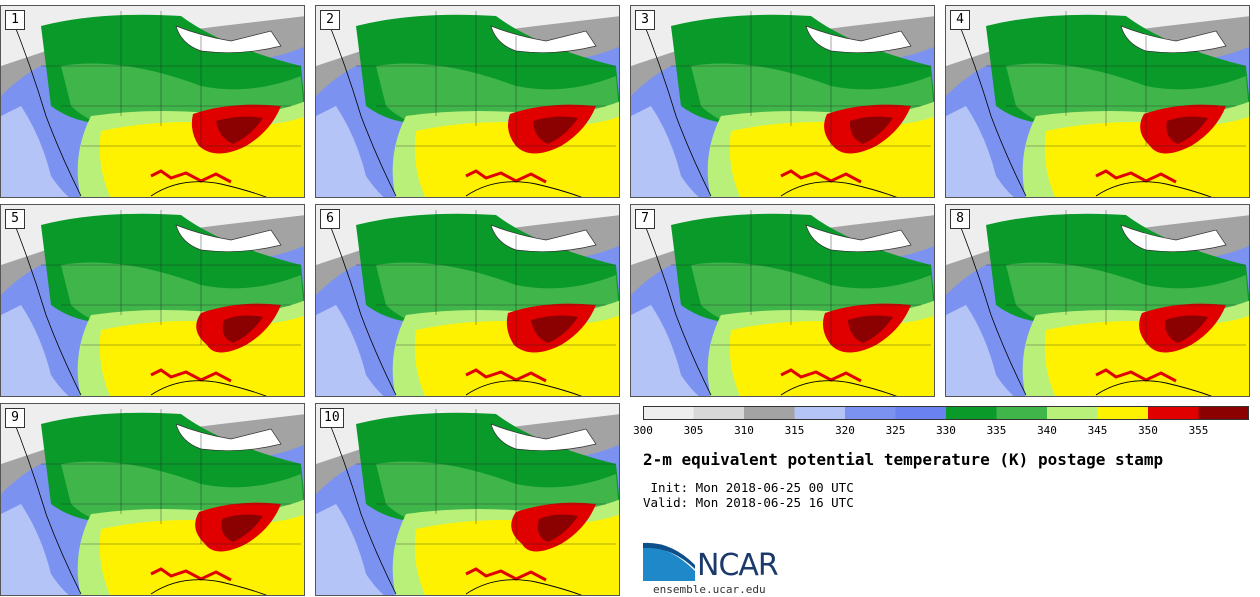  I want to click on member-label: 6, so click(330, 219).